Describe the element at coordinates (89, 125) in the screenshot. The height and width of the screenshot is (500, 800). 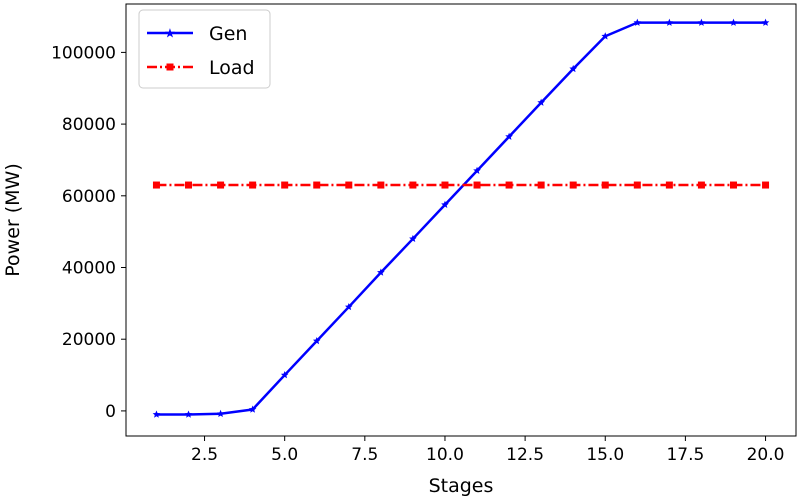
I see `y-tick-label: 80000` at that location.